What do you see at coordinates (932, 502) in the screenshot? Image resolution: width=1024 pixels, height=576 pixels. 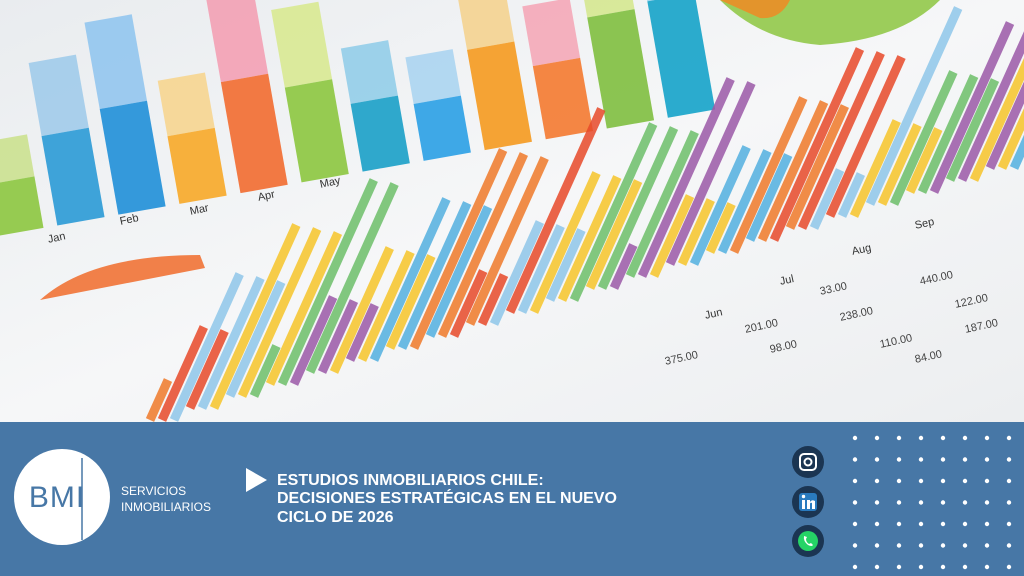 I see `dot-grid` at bounding box center [932, 502].